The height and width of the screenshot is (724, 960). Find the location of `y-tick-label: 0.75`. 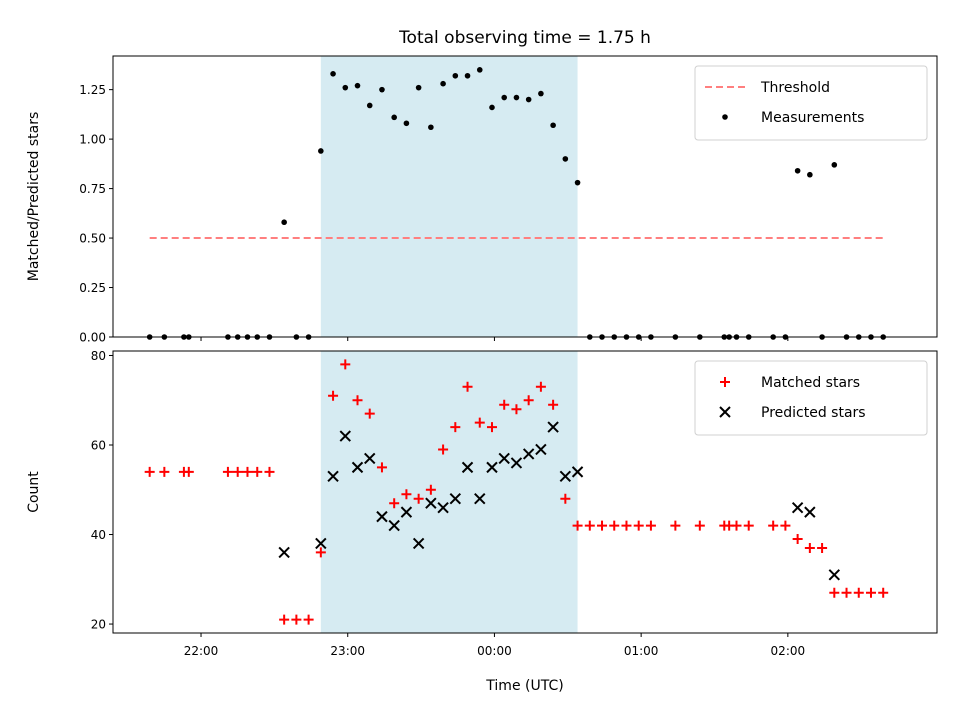

y-tick-label: 0.75 is located at coordinates (92, 189).